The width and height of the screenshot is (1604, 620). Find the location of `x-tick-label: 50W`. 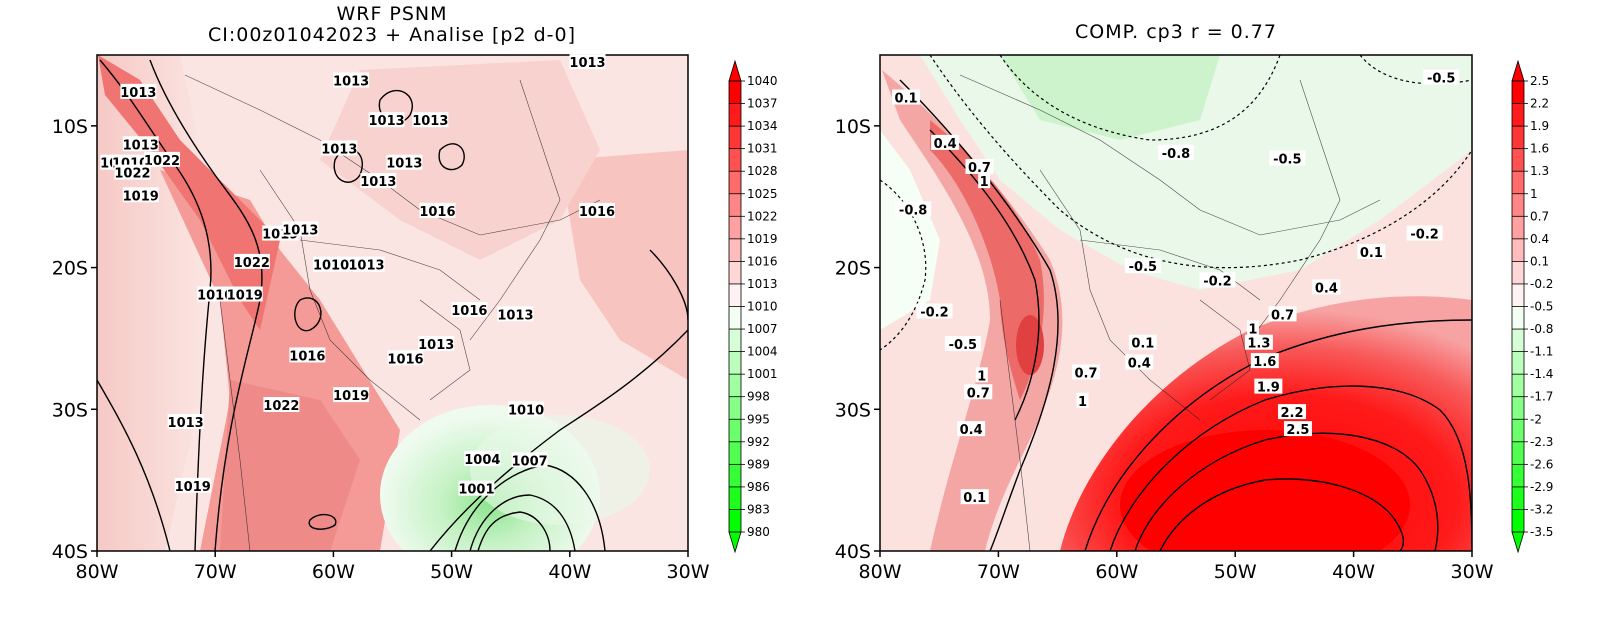

x-tick-label: 50W is located at coordinates (1235, 572).